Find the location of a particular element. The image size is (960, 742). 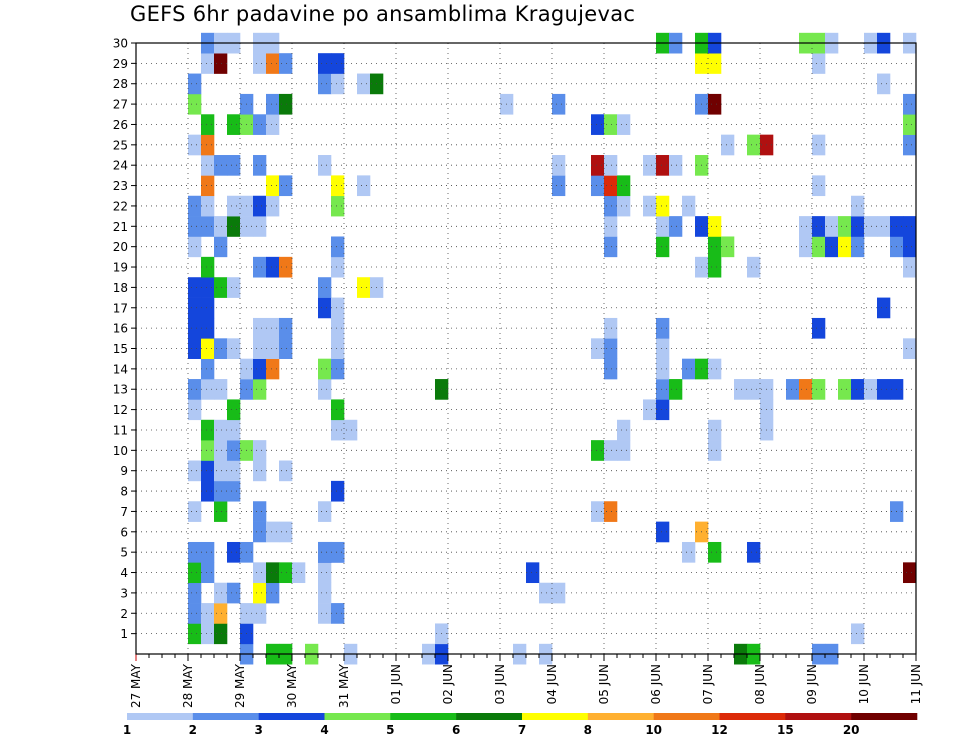

colorbar-label: 3 is located at coordinates (258, 730).